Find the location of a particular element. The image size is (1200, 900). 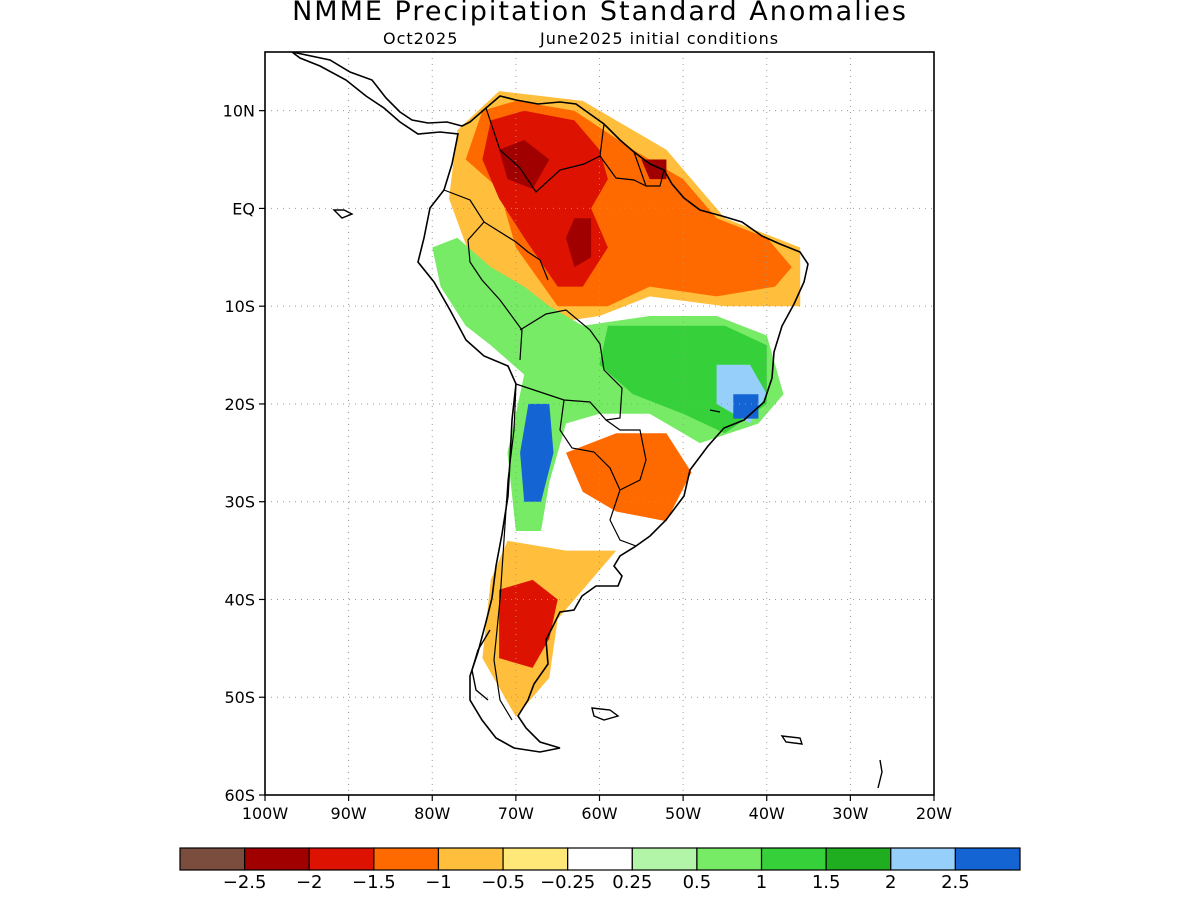

lat-tick-label: 30S is located at coordinates (239, 502).